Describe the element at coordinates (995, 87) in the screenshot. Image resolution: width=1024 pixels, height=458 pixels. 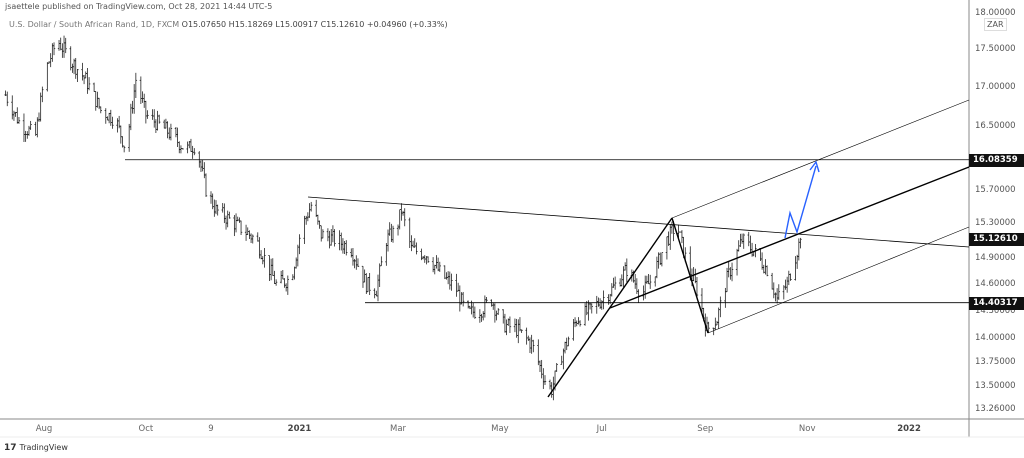
I see `y-tick-label: 17.00000` at that location.